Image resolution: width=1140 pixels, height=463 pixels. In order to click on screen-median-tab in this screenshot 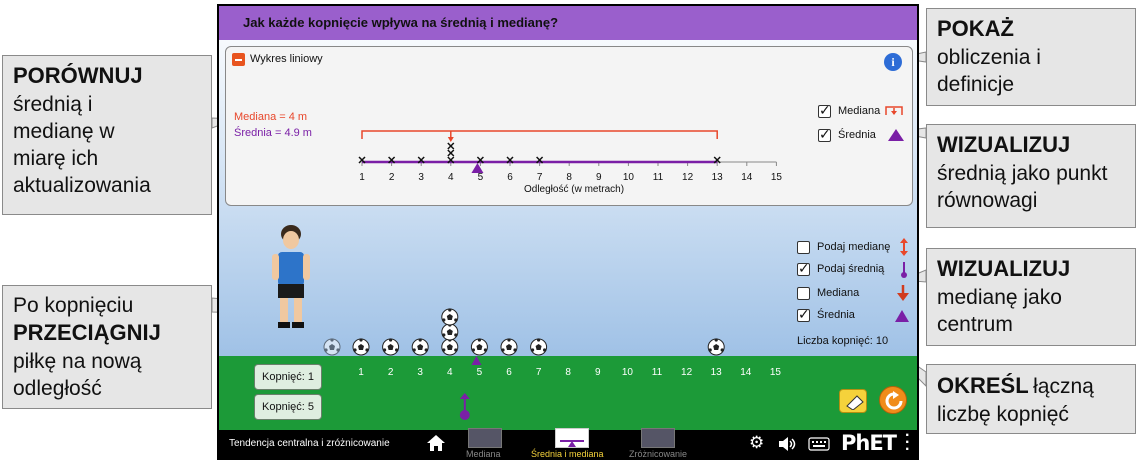, I will do `click(485, 438)`.